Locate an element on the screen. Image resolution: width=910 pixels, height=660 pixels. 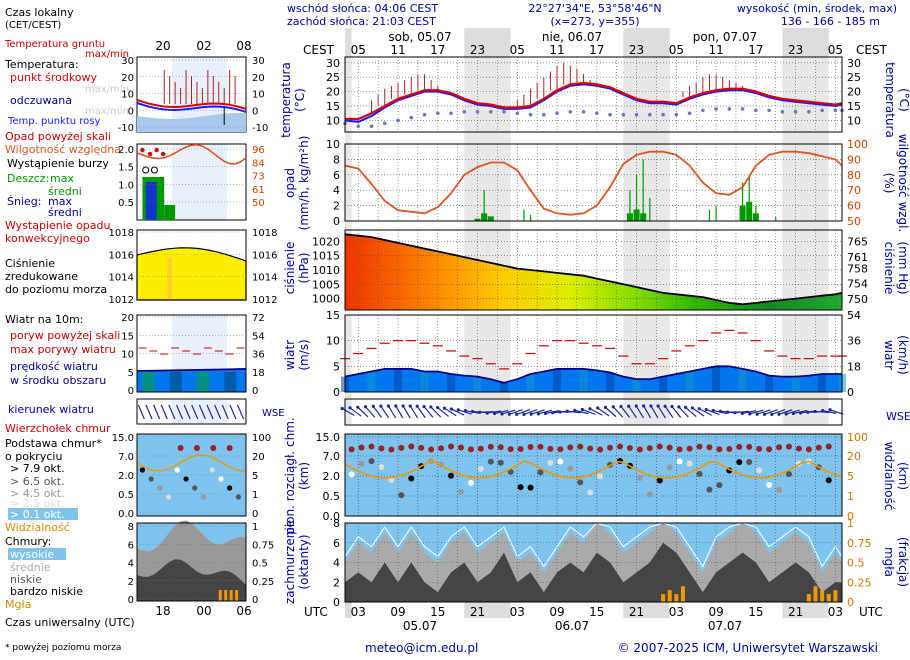
press-ytick-left-3: 1015 is located at coordinates (326, 256).